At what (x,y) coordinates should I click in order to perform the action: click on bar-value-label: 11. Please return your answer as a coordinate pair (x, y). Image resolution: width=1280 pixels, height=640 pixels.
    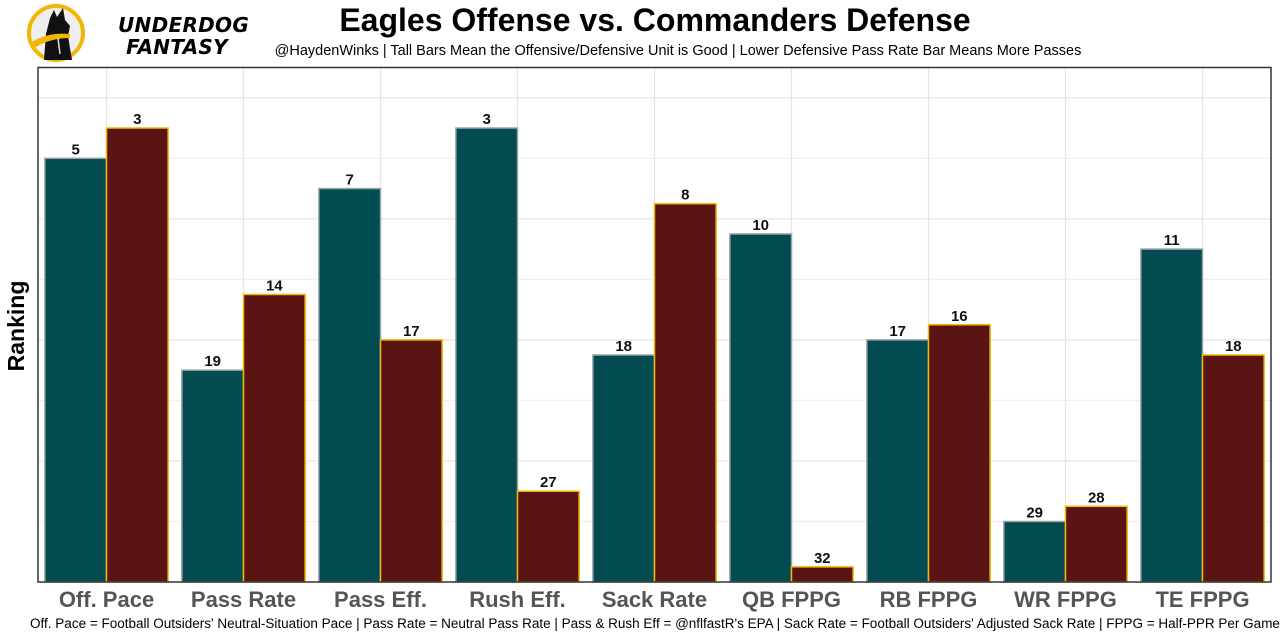
    Looking at the image, I should click on (1172, 240).